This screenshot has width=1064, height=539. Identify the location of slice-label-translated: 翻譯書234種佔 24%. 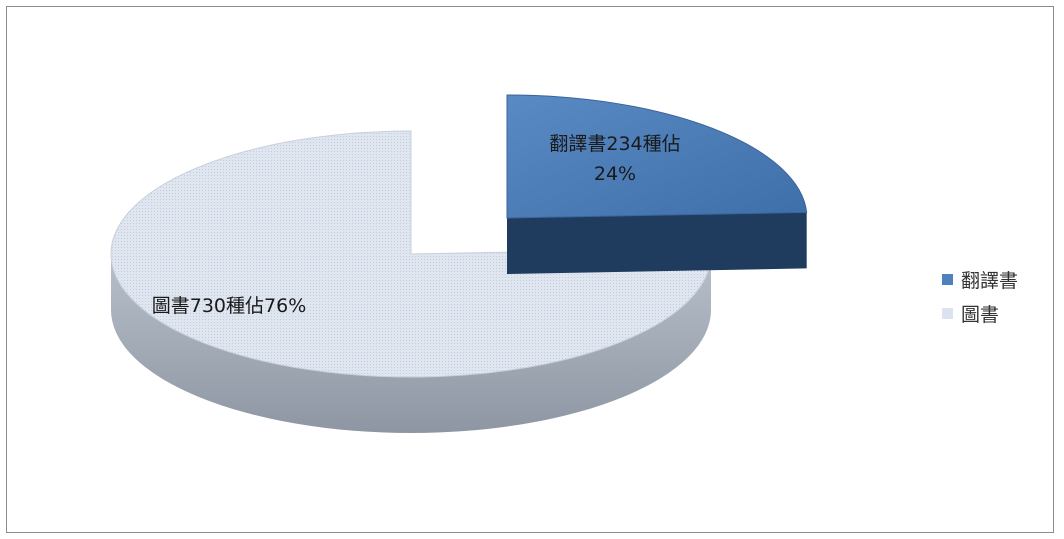
(614, 159).